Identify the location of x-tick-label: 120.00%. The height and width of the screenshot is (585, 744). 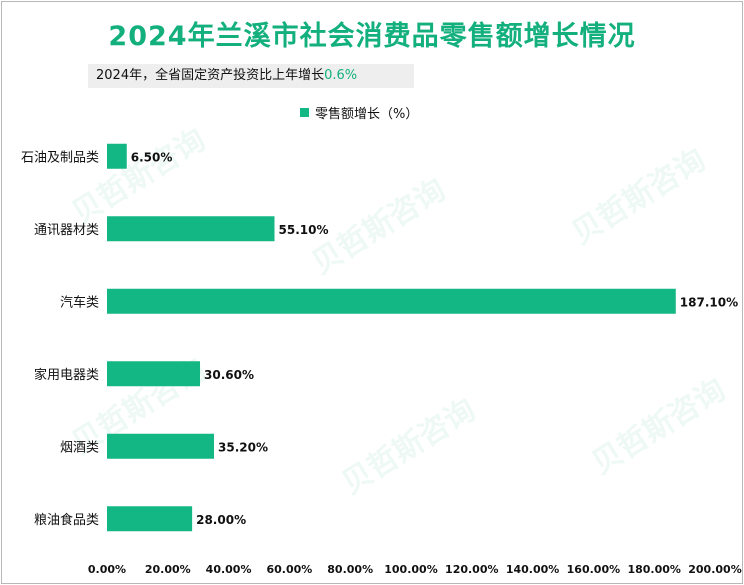
(471, 569).